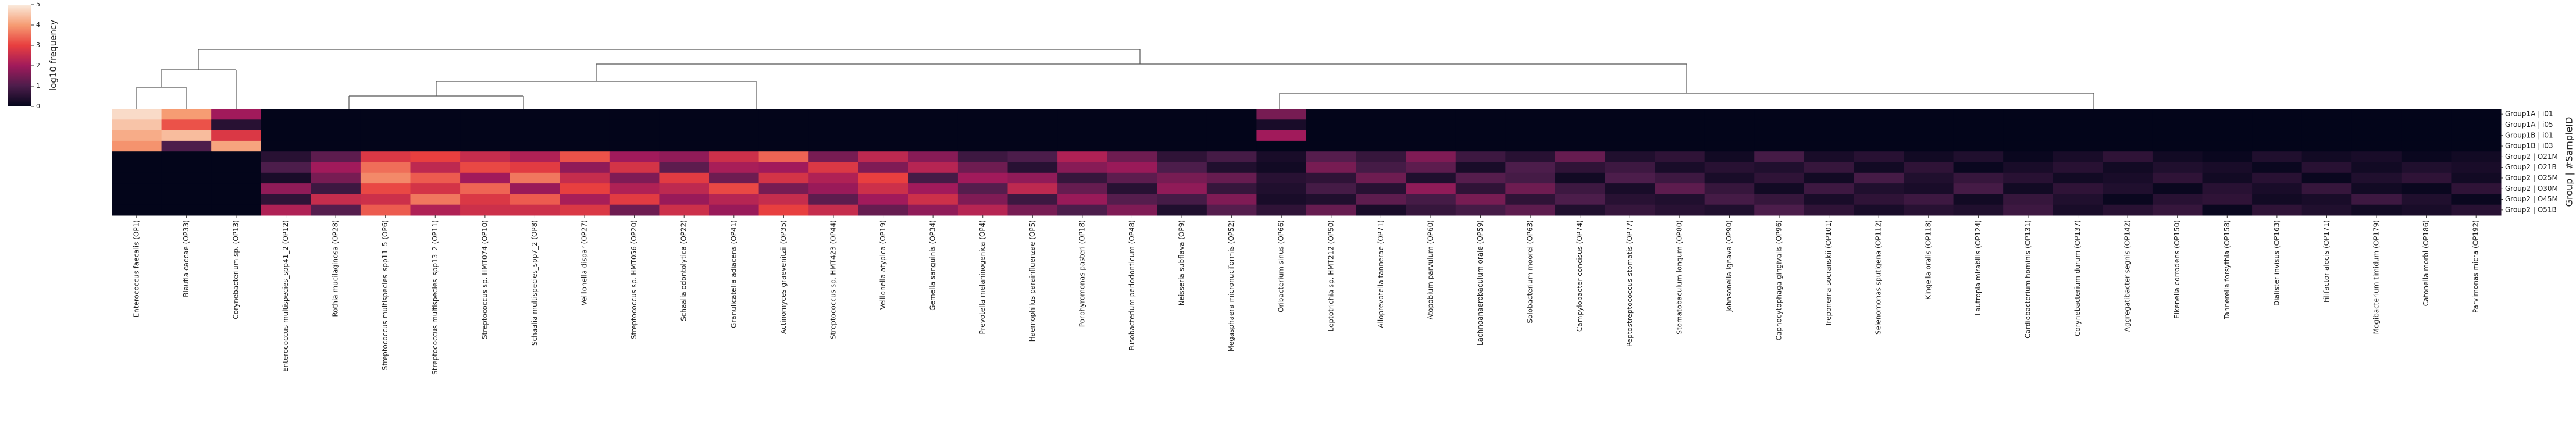 The width and height of the screenshot is (2576, 437). What do you see at coordinates (2227, 270) in the screenshot?
I see `x-tick-label: Tannerella forsythia (OP158)` at bounding box center [2227, 270].